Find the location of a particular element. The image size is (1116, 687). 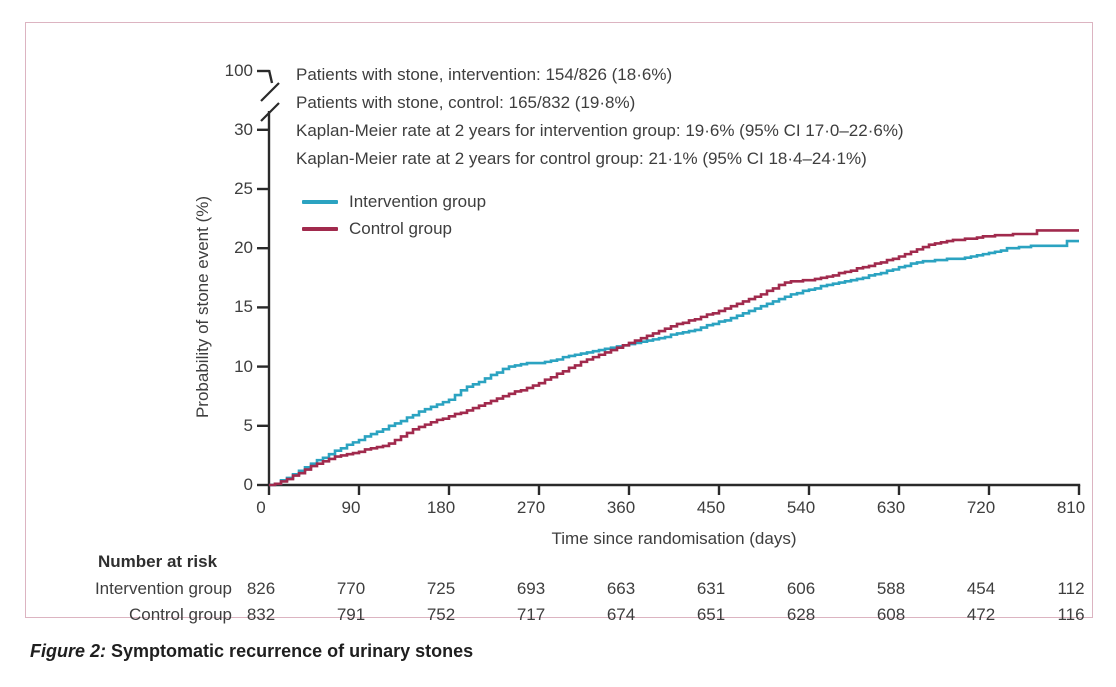

y-tick-label: 25 is located at coordinates (243, 188).